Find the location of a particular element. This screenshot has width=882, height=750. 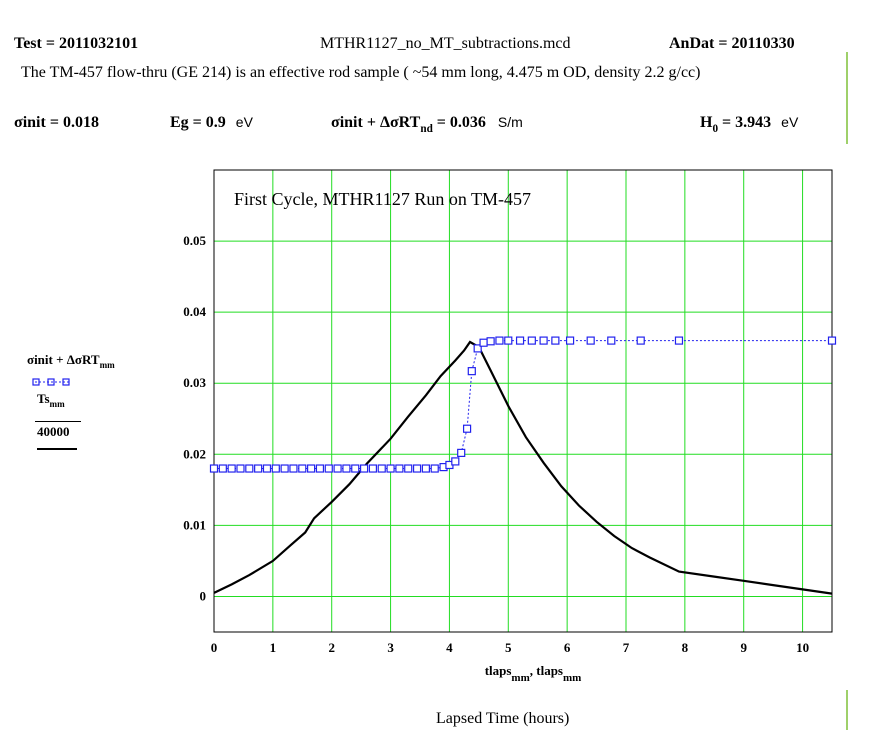

region-edge-line-top is located at coordinates (847, 98).